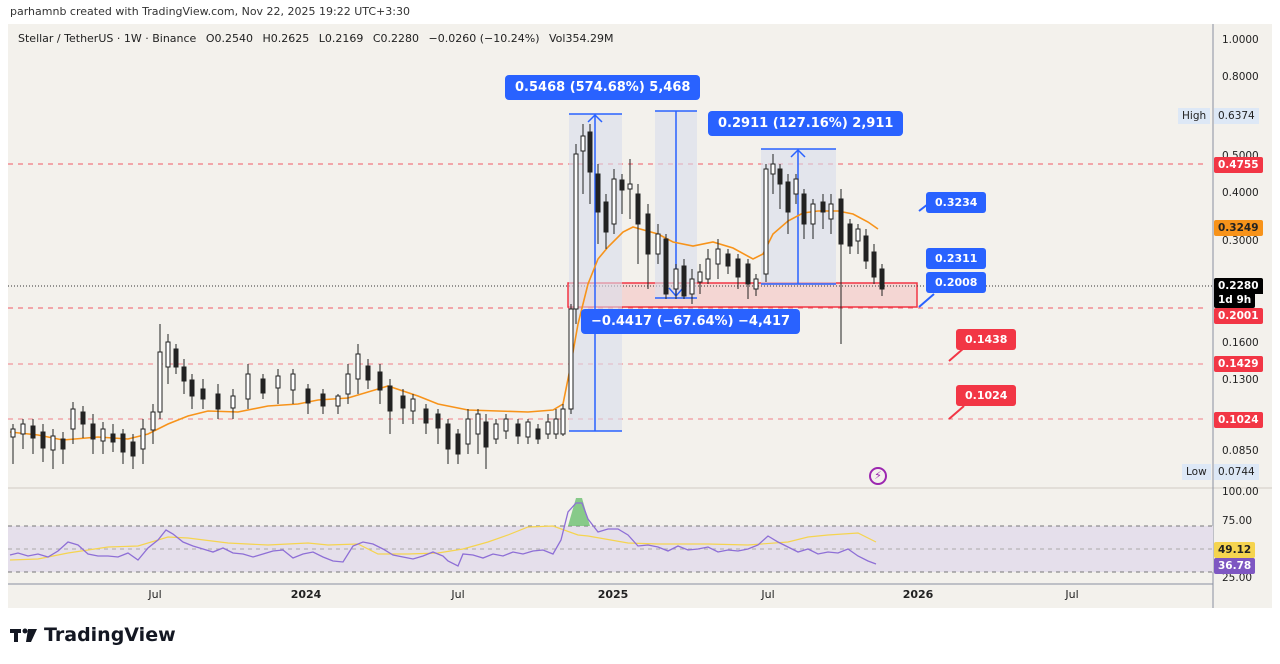 Image resolution: width=1280 pixels, height=664 pixels. I want to click on measure-label-up1: 0.5468 (574.68%) 5,468, so click(603, 87).